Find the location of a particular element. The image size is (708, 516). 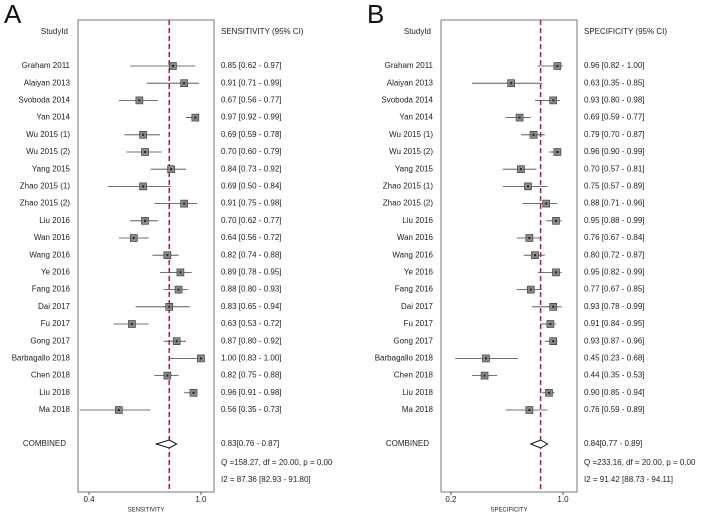

ci-label: 0.82 [0.74 - 0.88] is located at coordinates (251, 254).